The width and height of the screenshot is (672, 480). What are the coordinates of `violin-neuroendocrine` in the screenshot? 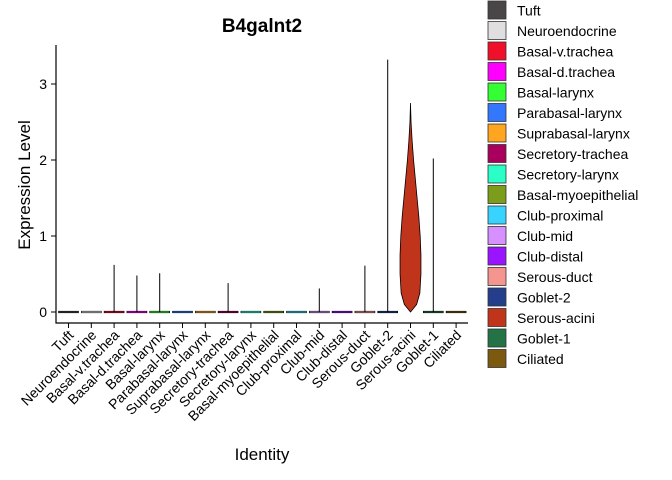 It's located at (91, 312).